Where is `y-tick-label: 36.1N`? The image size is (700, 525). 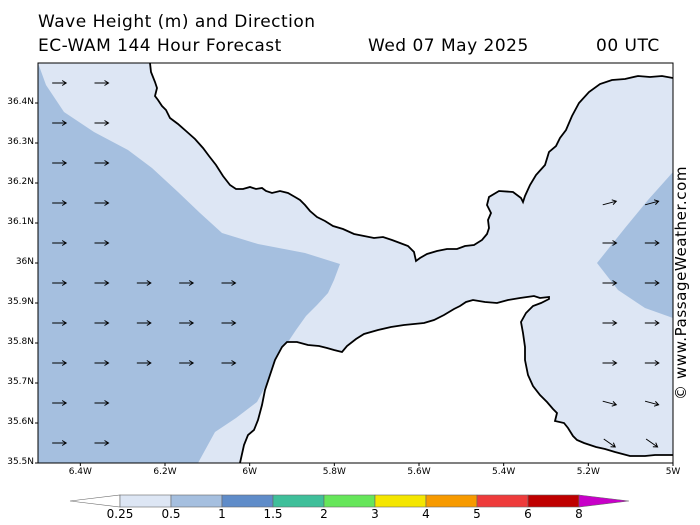 y-tick-label: 36.1N is located at coordinates (20, 222).